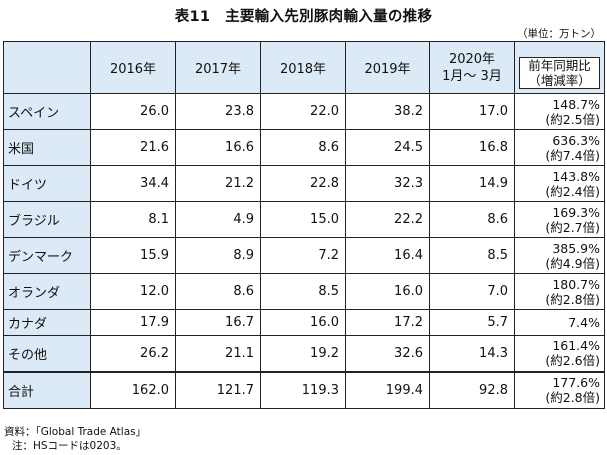 This screenshot has height=455, width=607. What do you see at coordinates (576, 212) in the screenshot?
I see `yoy-percent: 169.3%` at bounding box center [576, 212].